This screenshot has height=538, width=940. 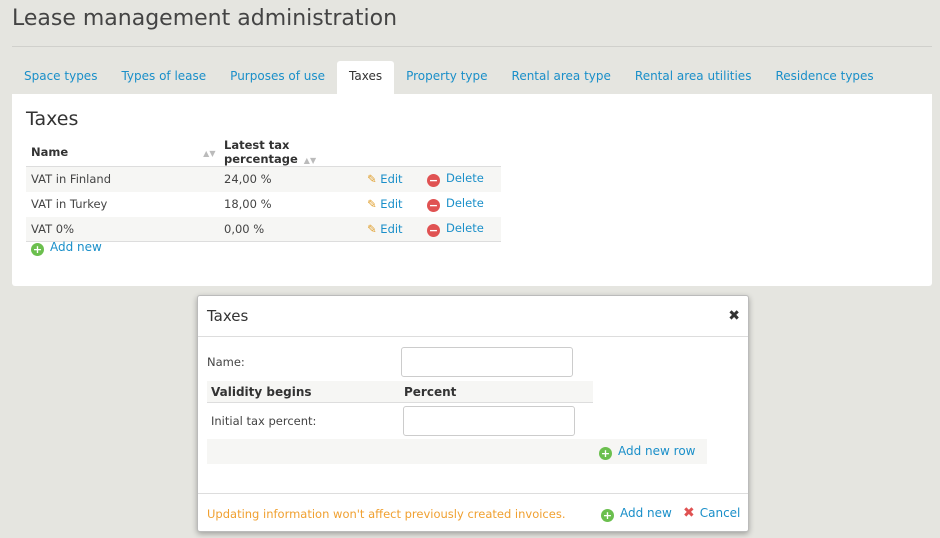 I want to click on row-name: VAT in Turkey, so click(x=69, y=204).